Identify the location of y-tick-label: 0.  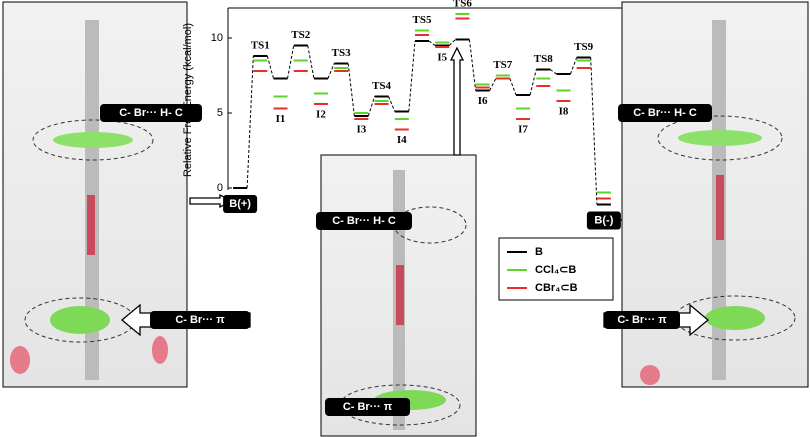
(220, 188).